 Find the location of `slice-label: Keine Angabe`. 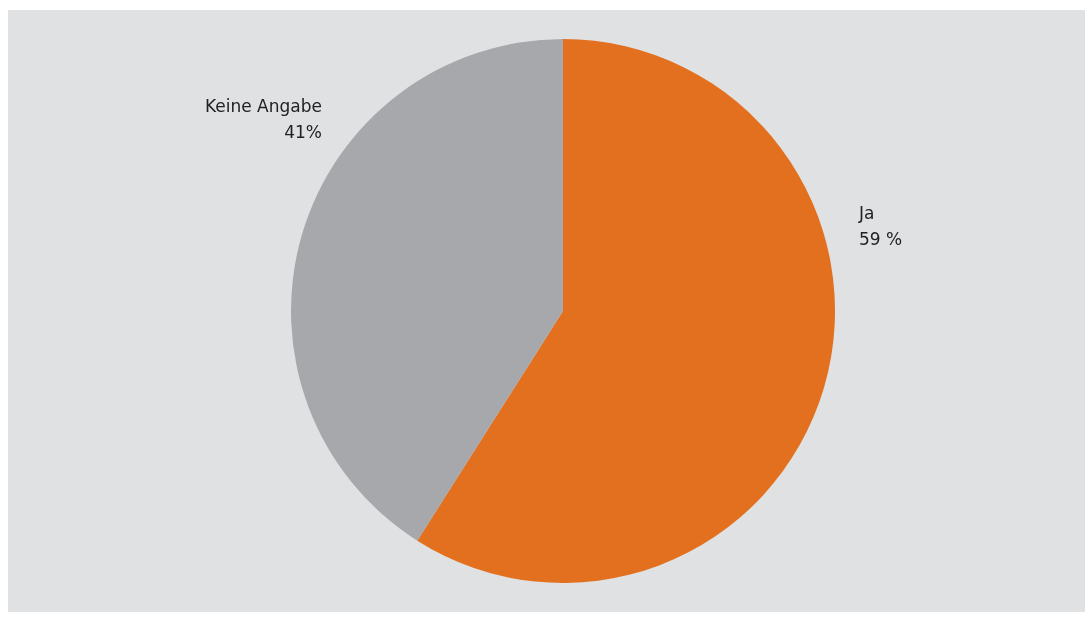

slice-label: Keine Angabe is located at coordinates (263, 105).